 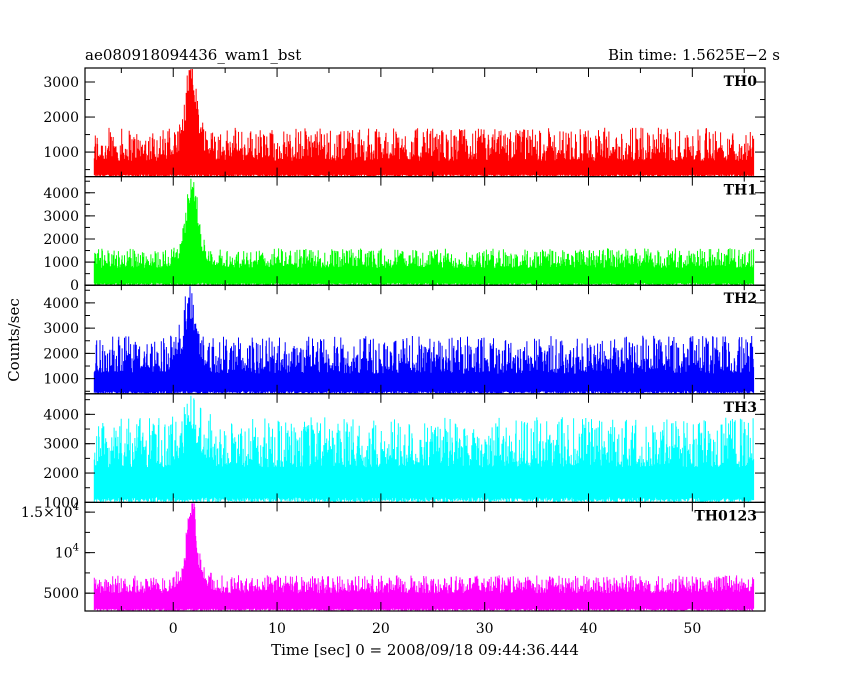 What do you see at coordinates (424, 449) in the screenshot?
I see `series-th3` at bounding box center [424, 449].